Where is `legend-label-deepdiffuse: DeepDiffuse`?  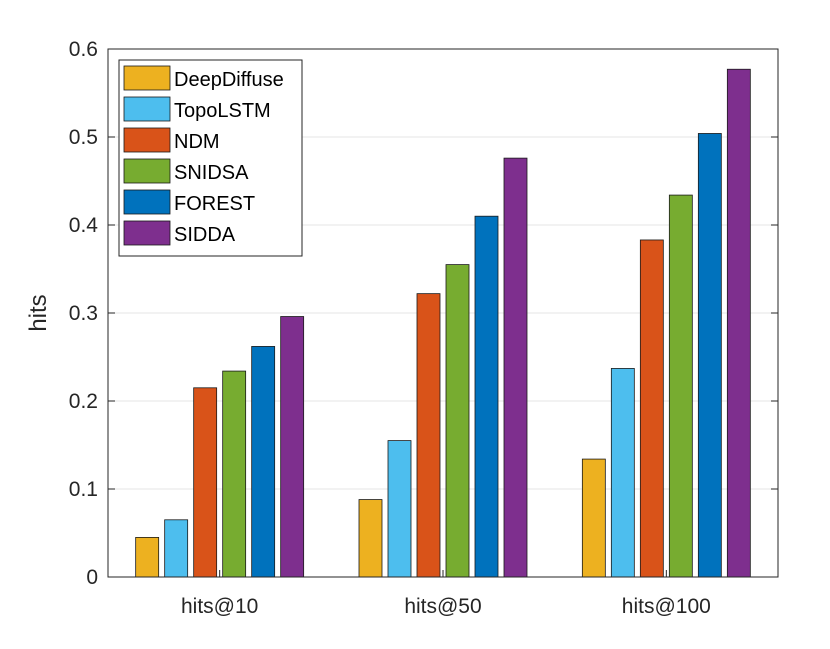
legend-label-deepdiffuse: DeepDiffuse is located at coordinates (229, 80).